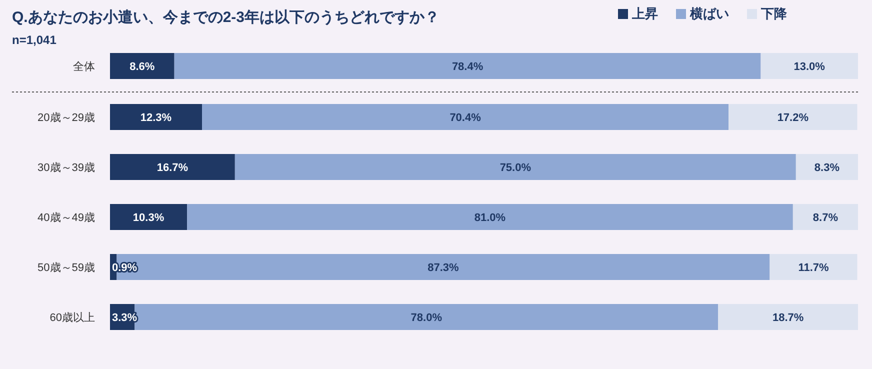  I want to click on data-label: 17.2%, so click(793, 118).